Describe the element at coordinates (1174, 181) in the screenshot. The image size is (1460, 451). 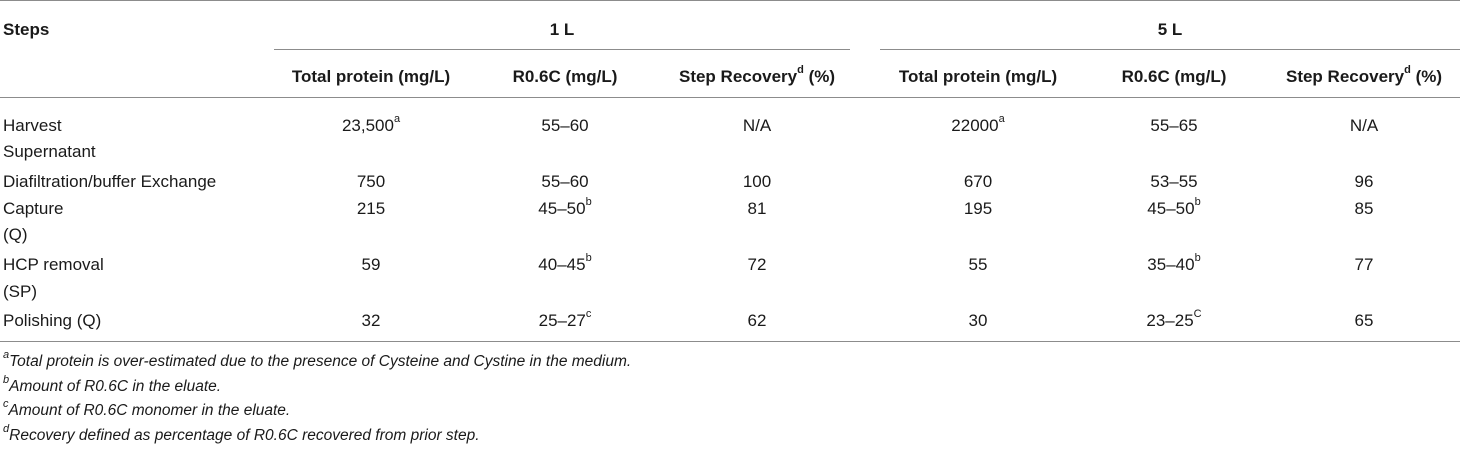
I see `cell-r06c-5l: 53–55` at that location.